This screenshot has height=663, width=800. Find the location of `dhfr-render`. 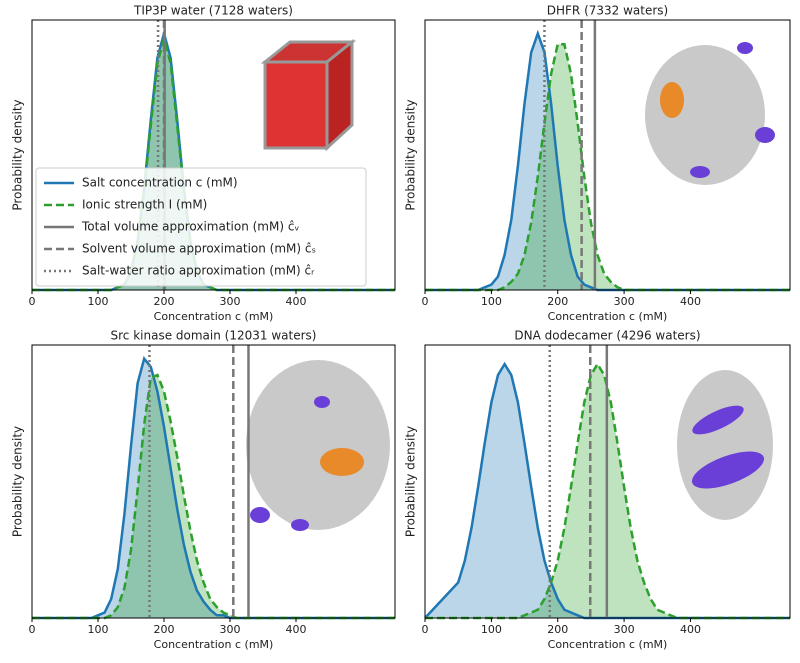

dhfr-render is located at coordinates (710, 113).